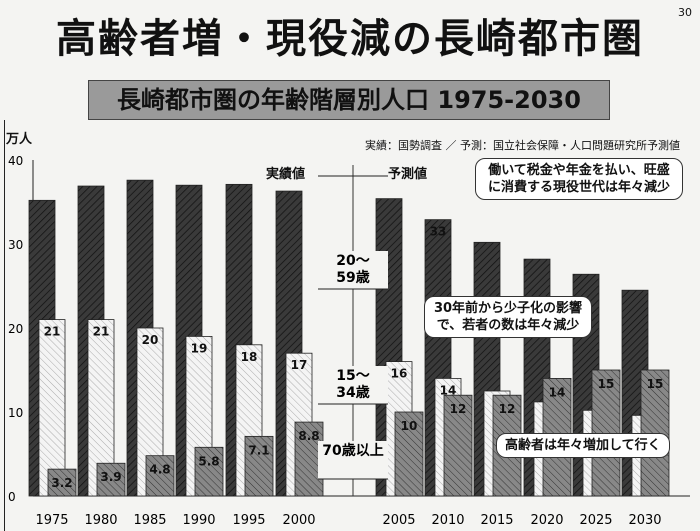  What do you see at coordinates (100, 520) in the screenshot?
I see `x-tick-label: 1980` at bounding box center [100, 520].